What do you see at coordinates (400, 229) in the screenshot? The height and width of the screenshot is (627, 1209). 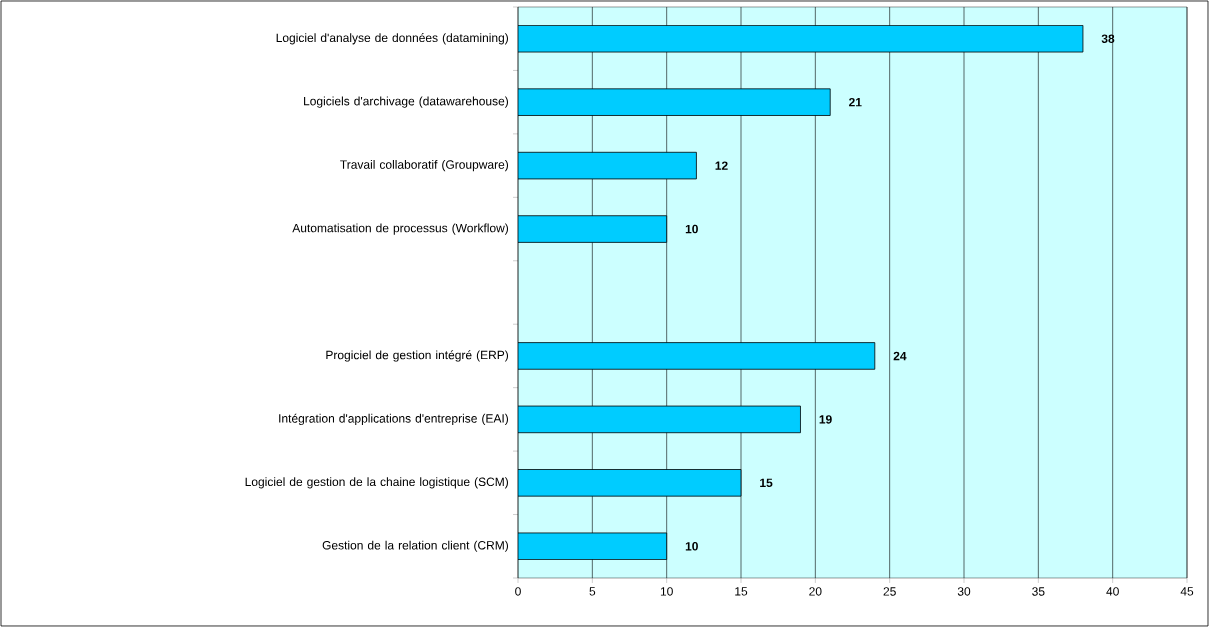 I see `y-tick-label: Automatisation de processus (Workflow)` at bounding box center [400, 229].